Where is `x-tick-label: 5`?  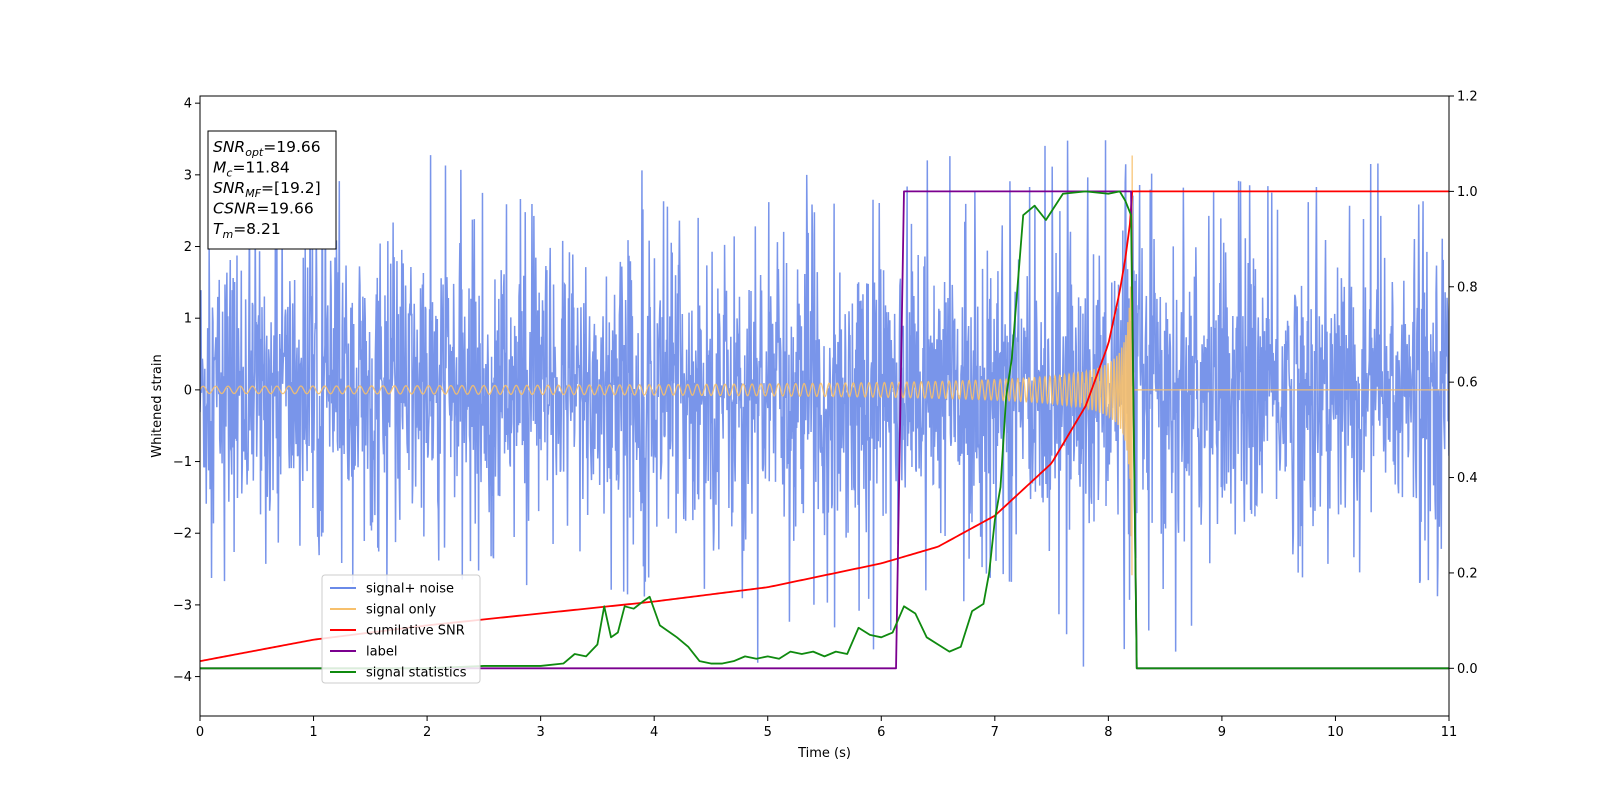 x-tick-label: 5 is located at coordinates (768, 732).